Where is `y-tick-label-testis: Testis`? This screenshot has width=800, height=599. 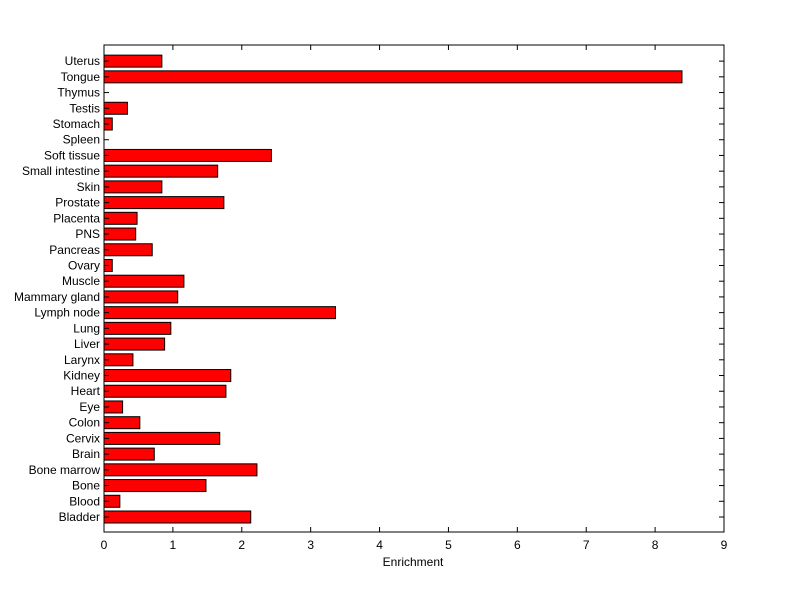
y-tick-label-testis: Testis is located at coordinates (84, 108).